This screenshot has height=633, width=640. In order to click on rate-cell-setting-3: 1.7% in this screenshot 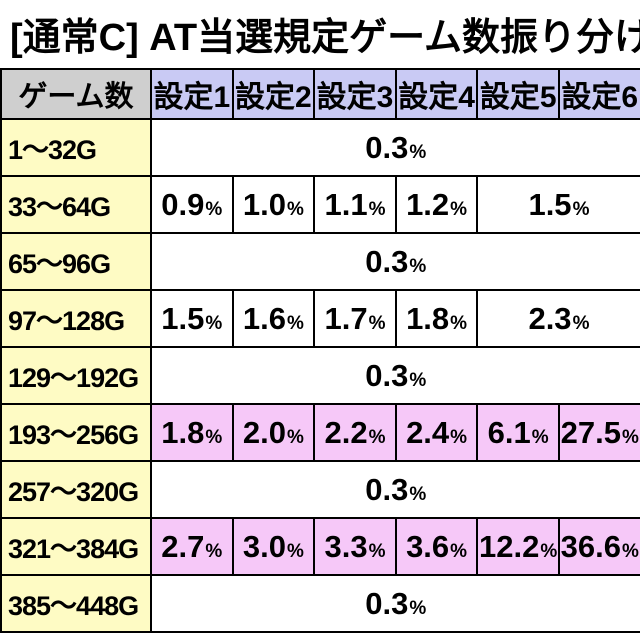, I will do `click(355, 318)`.